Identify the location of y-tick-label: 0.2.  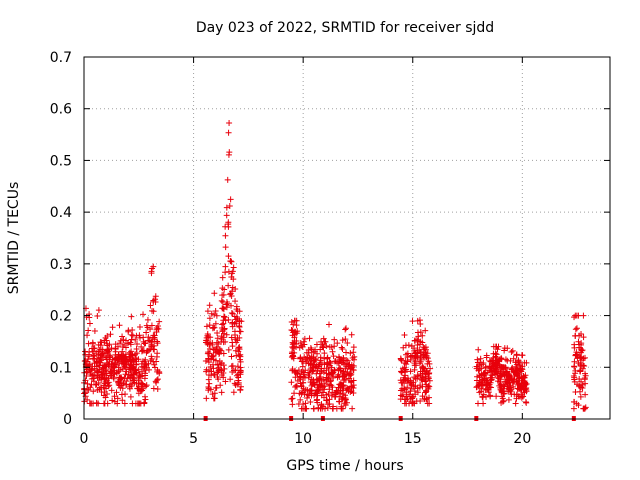
(61, 317).